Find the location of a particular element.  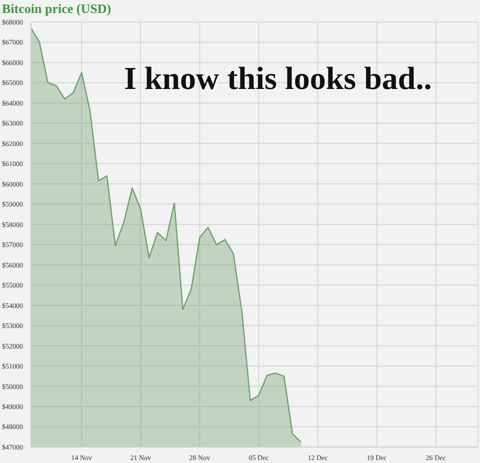

chart-title: Bitcoin price (USD) is located at coordinates (57, 9).